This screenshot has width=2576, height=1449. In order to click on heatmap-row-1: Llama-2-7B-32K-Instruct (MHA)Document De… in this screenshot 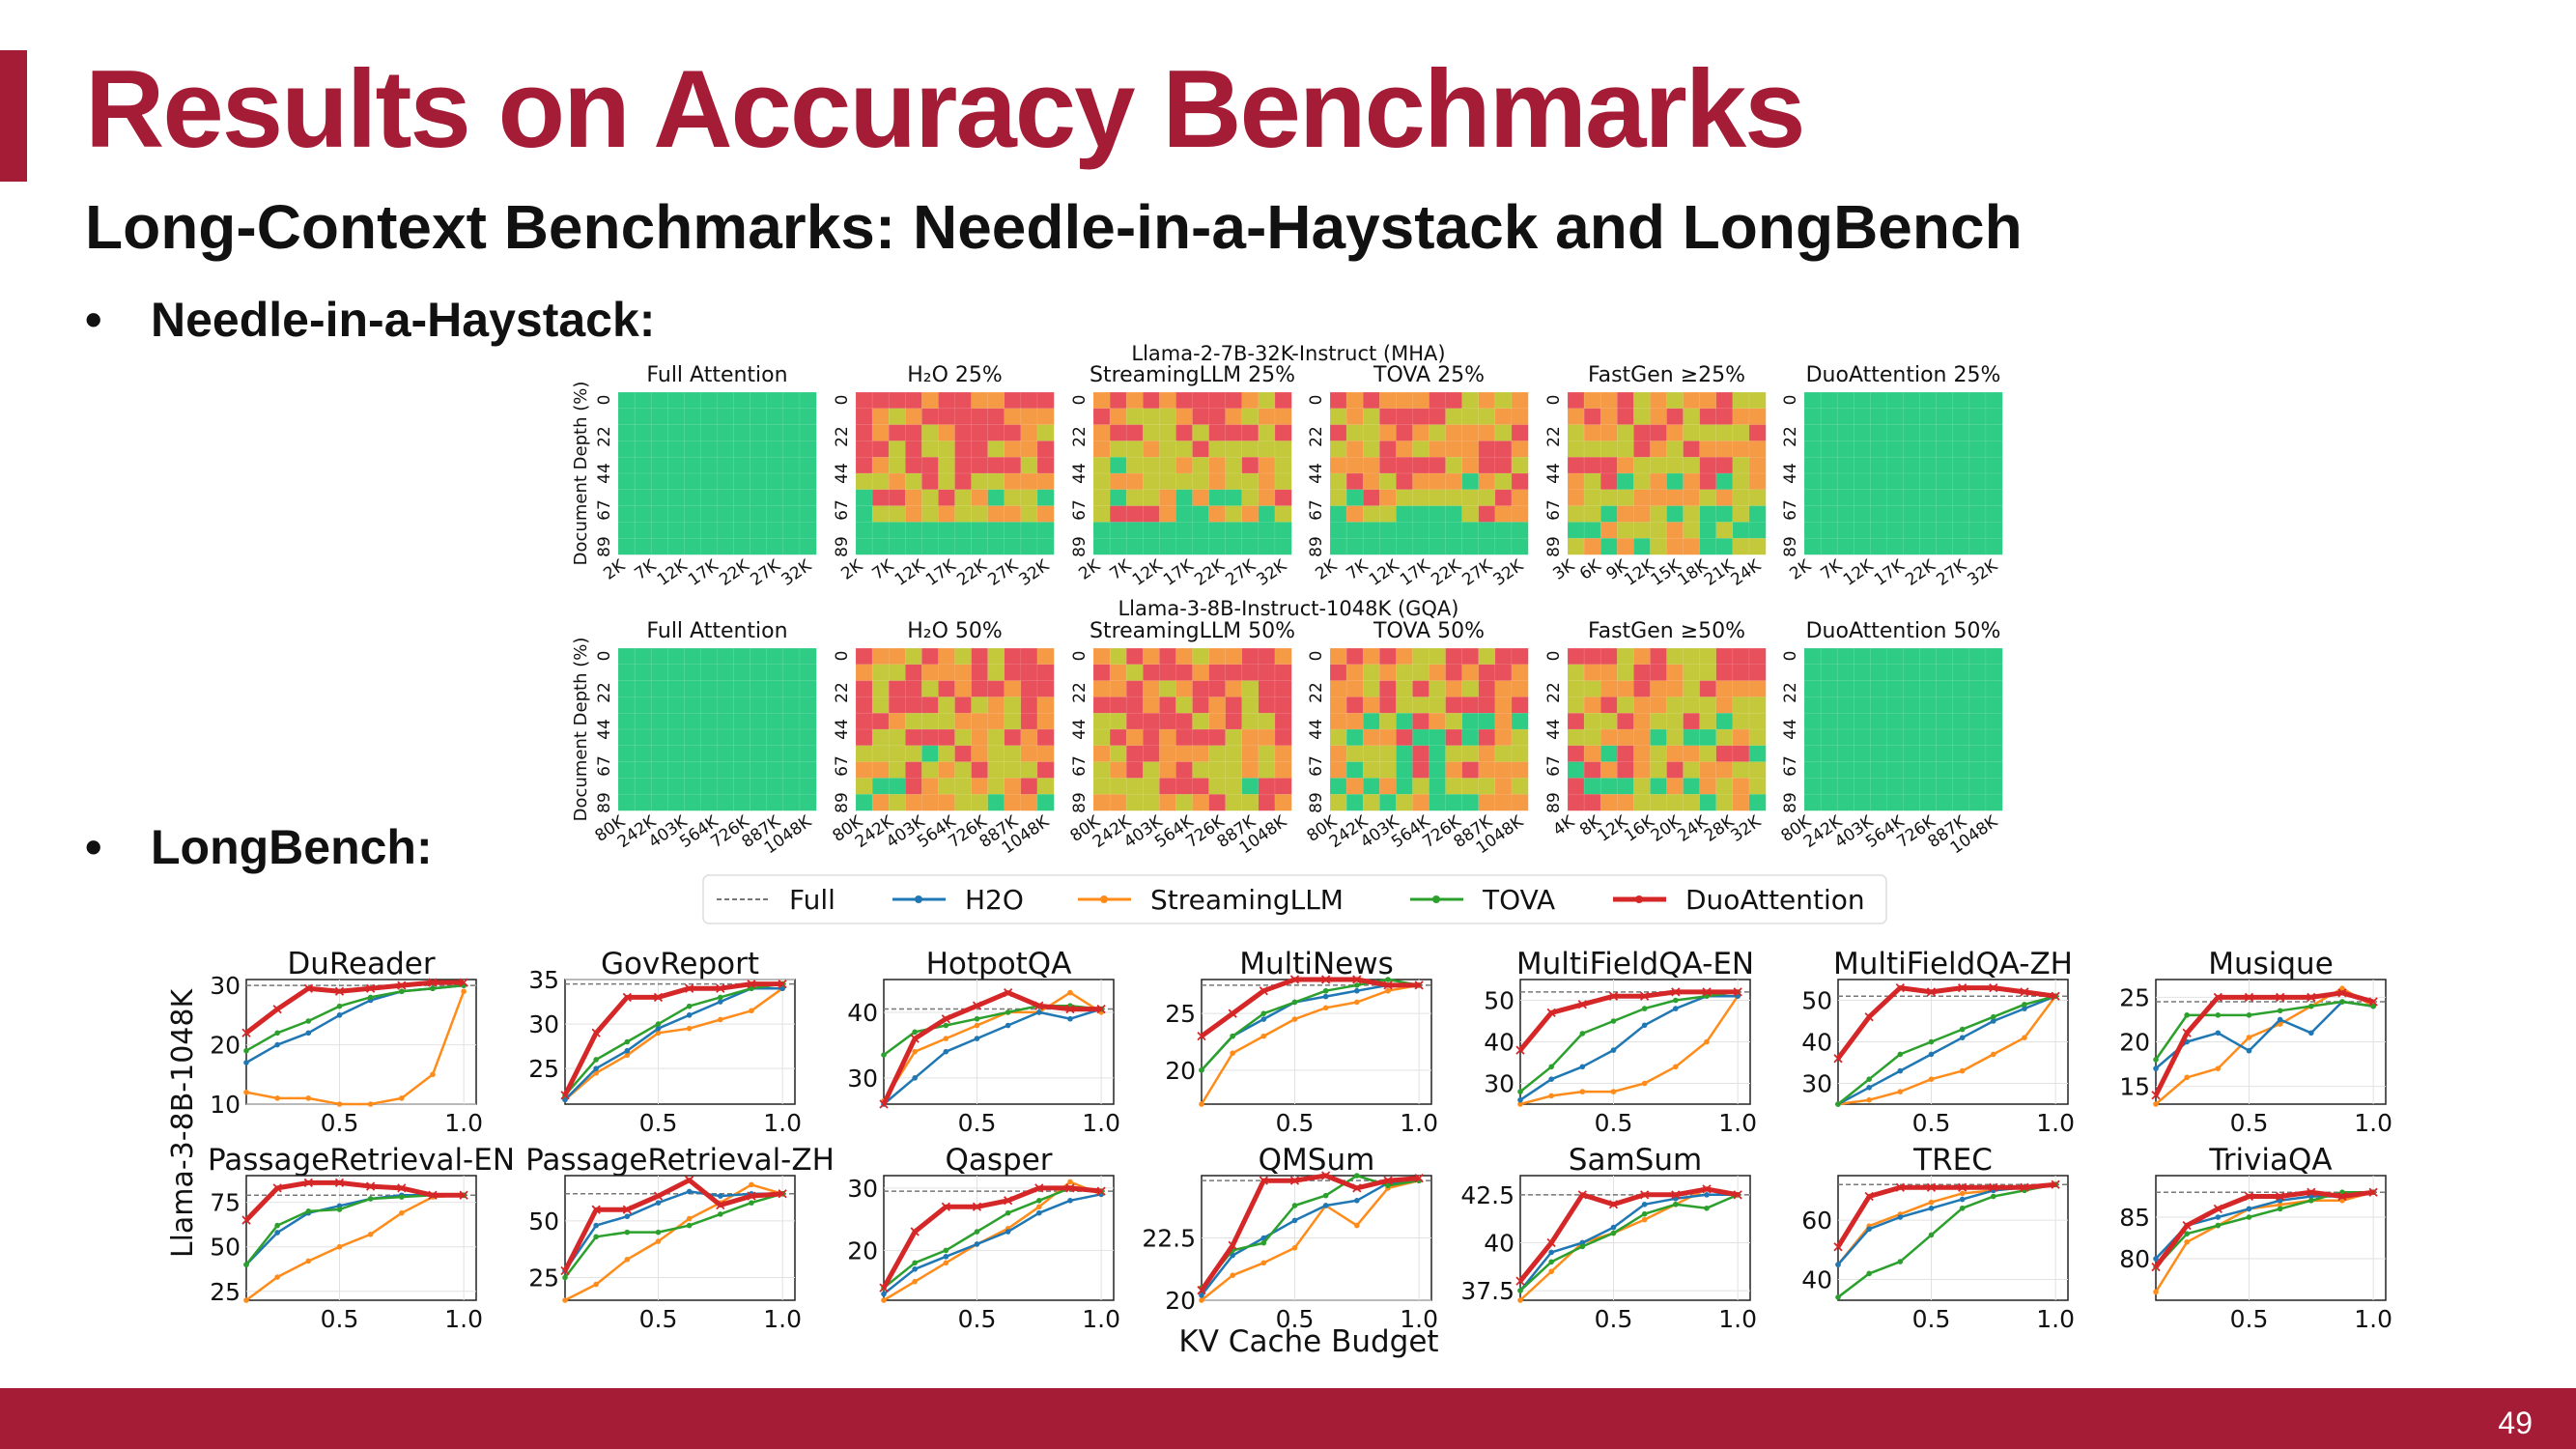, I will do `click(1287, 466)`.